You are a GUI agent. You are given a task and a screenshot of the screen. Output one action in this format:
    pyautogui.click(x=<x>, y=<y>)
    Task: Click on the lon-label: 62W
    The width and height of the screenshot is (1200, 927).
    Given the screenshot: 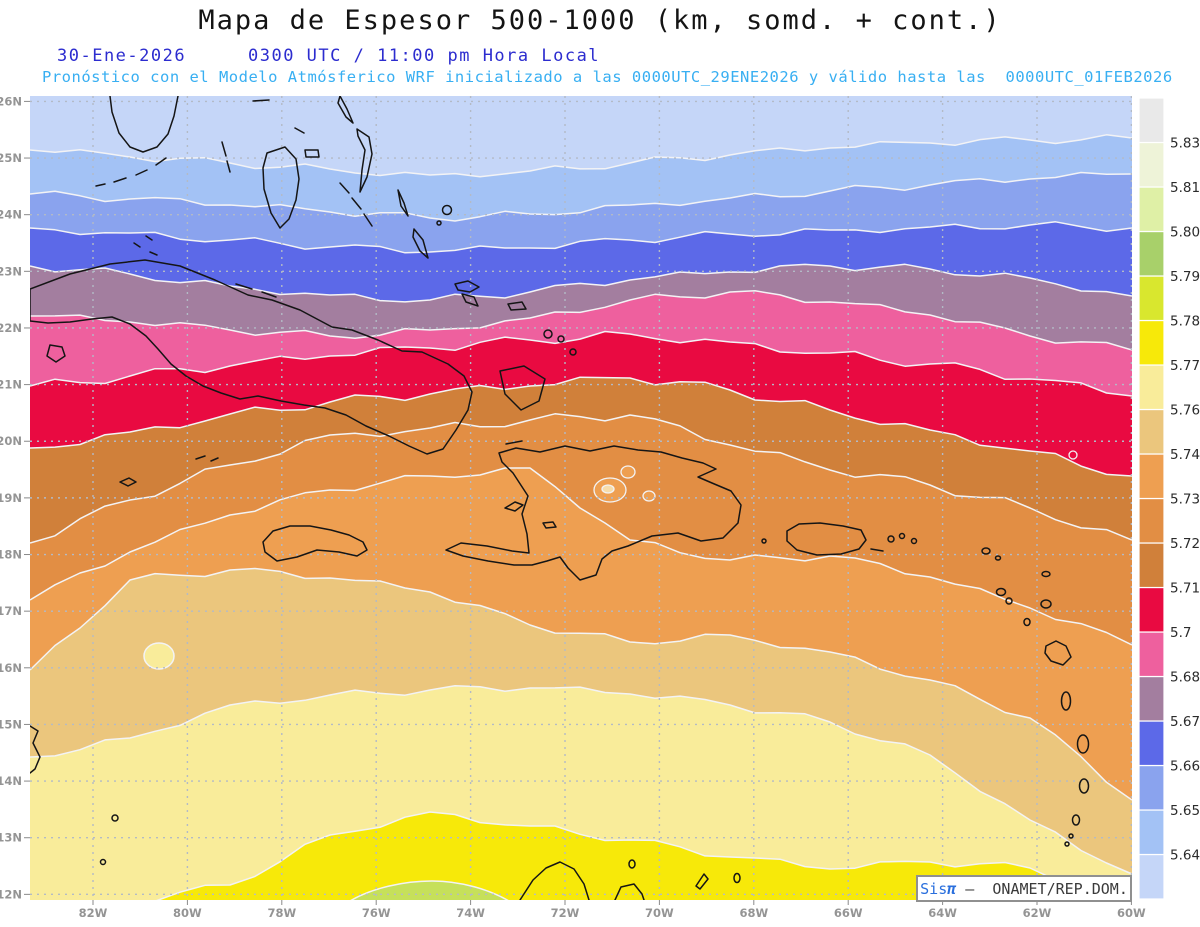 What is the action you would take?
    pyautogui.click(x=1037, y=913)
    